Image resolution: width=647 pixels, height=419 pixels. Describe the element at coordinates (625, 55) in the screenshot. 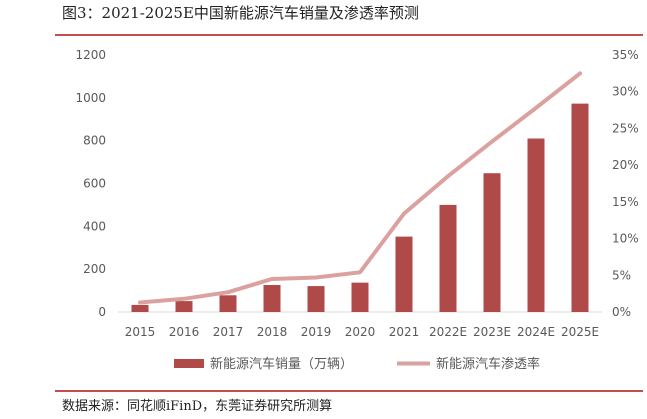

I see `right-axis-tick-label: 35%` at that location.